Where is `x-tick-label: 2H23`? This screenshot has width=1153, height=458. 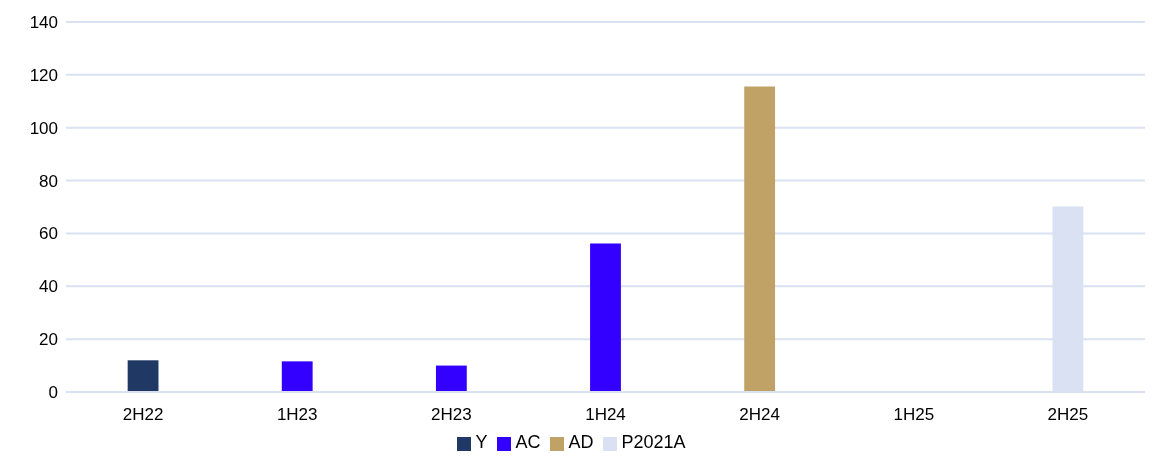 x-tick-label: 2H23 is located at coordinates (451, 415).